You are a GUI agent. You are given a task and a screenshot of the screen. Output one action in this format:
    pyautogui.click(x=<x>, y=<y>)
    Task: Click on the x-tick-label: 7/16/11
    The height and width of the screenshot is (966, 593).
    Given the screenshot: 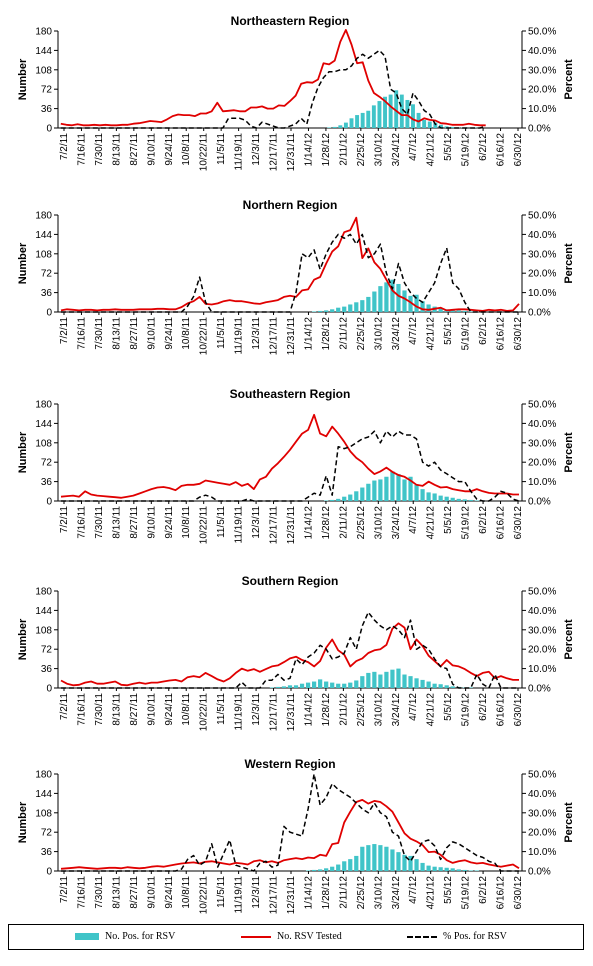 What is the action you would take?
    pyautogui.click(x=81, y=149)
    